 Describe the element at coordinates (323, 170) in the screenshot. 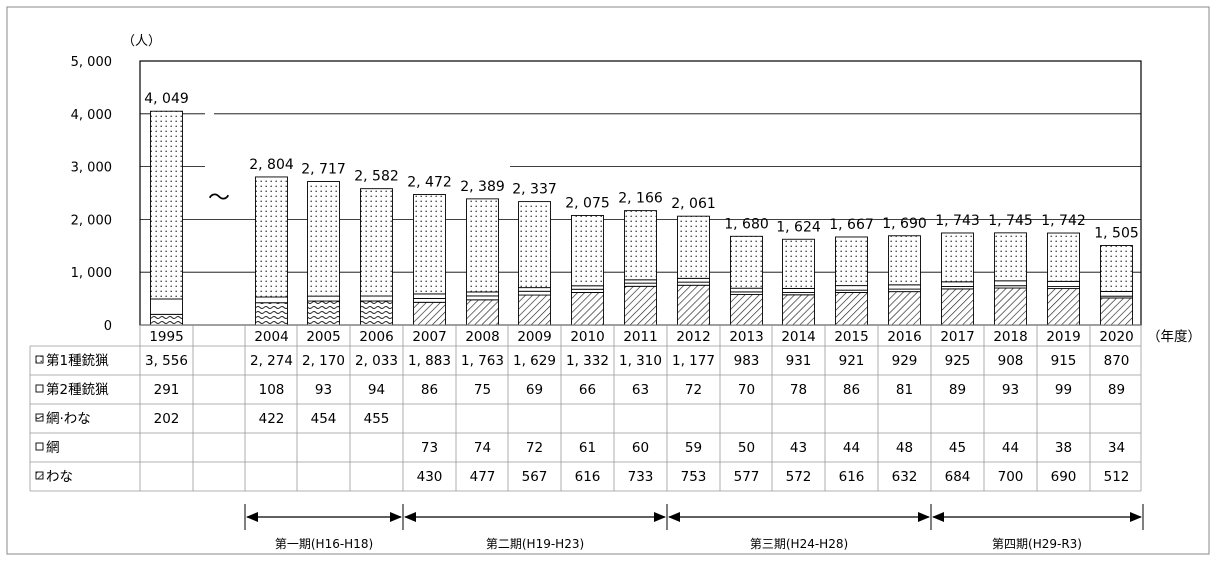

I see `total-label: 2, 717` at that location.